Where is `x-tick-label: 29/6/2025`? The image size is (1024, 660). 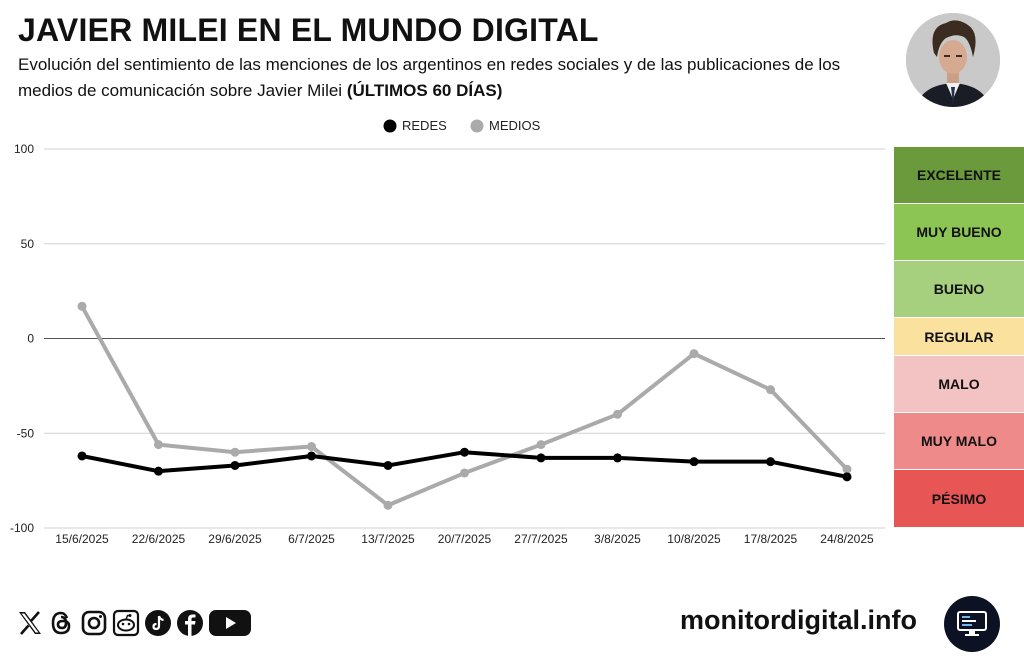
x-tick-label: 29/6/2025 is located at coordinates (235, 539).